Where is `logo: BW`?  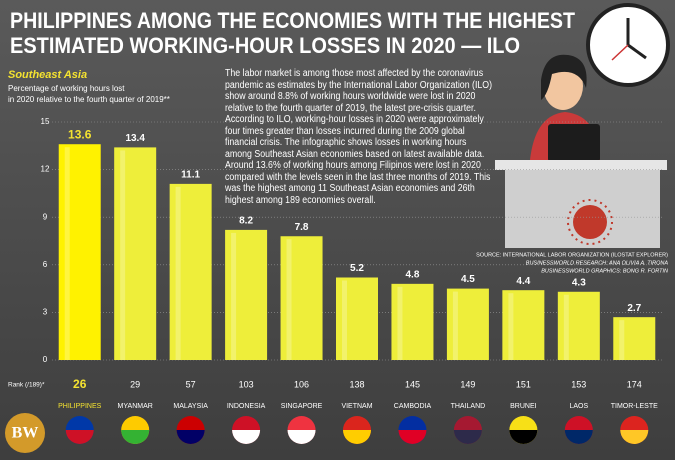
logo: BW is located at coordinates (25, 433).